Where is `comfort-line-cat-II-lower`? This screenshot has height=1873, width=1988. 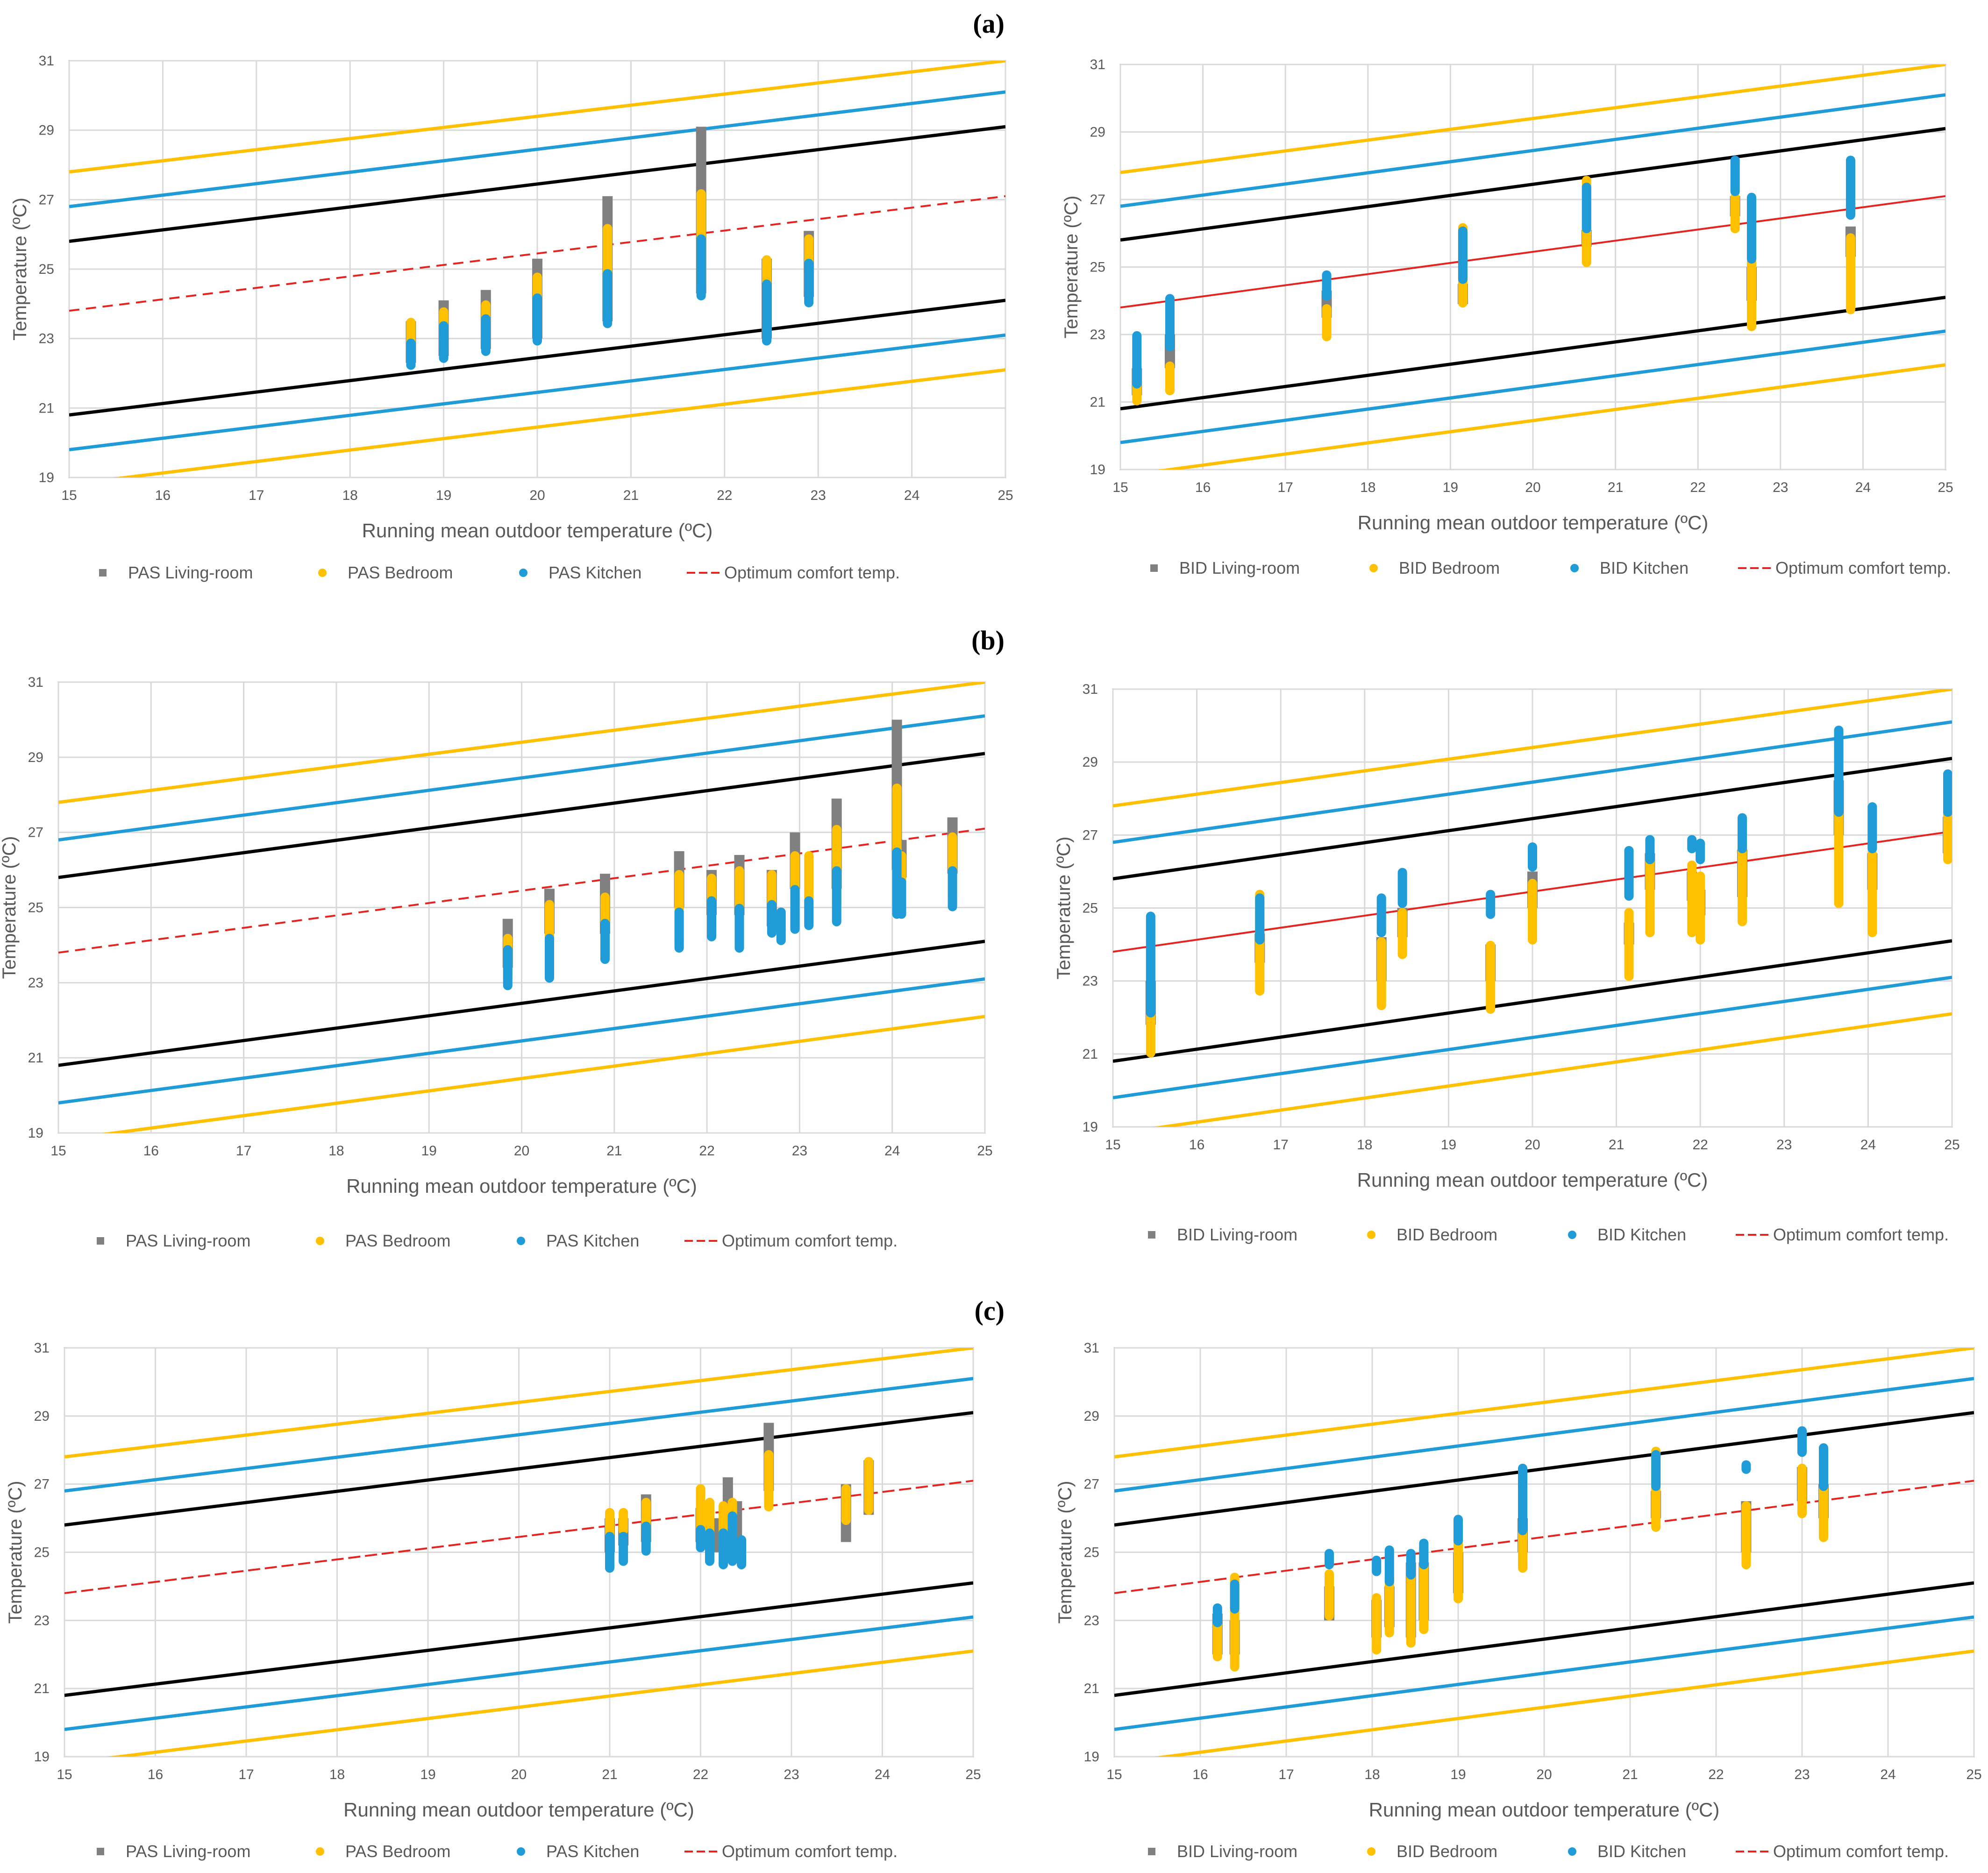
comfort-line-cat-II-lower is located at coordinates (1533, 1037).